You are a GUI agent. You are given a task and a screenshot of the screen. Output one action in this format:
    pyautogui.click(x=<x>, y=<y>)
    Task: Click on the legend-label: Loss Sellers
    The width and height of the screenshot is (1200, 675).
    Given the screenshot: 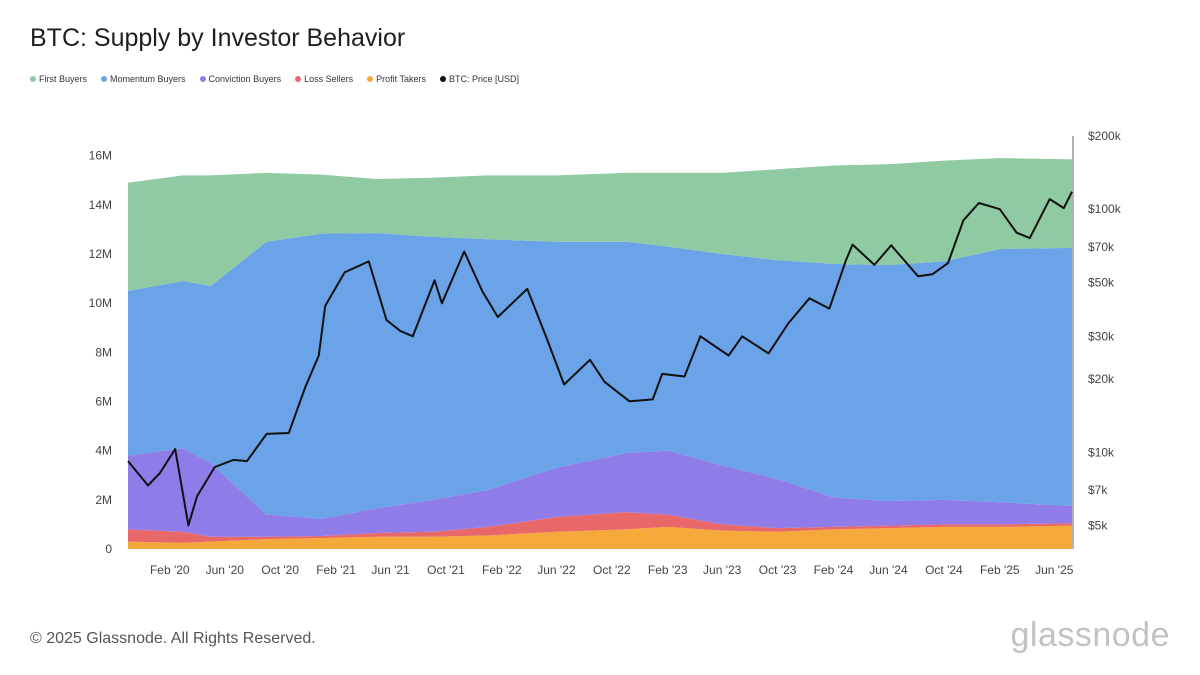 What is the action you would take?
    pyautogui.click(x=329, y=79)
    